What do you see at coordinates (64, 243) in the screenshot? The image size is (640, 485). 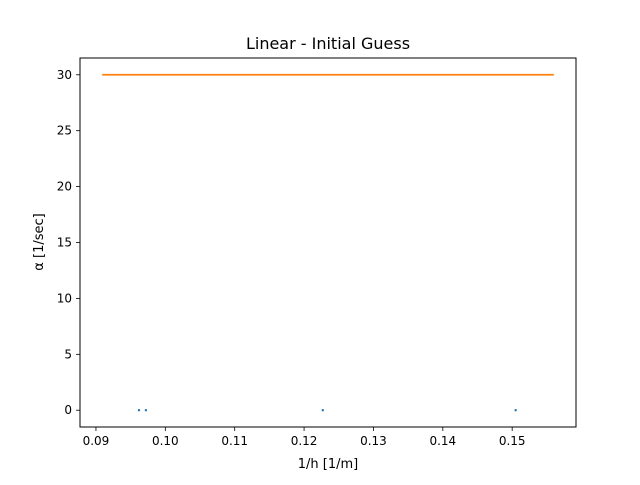 I see `y-tick-label: 15` at bounding box center [64, 243].